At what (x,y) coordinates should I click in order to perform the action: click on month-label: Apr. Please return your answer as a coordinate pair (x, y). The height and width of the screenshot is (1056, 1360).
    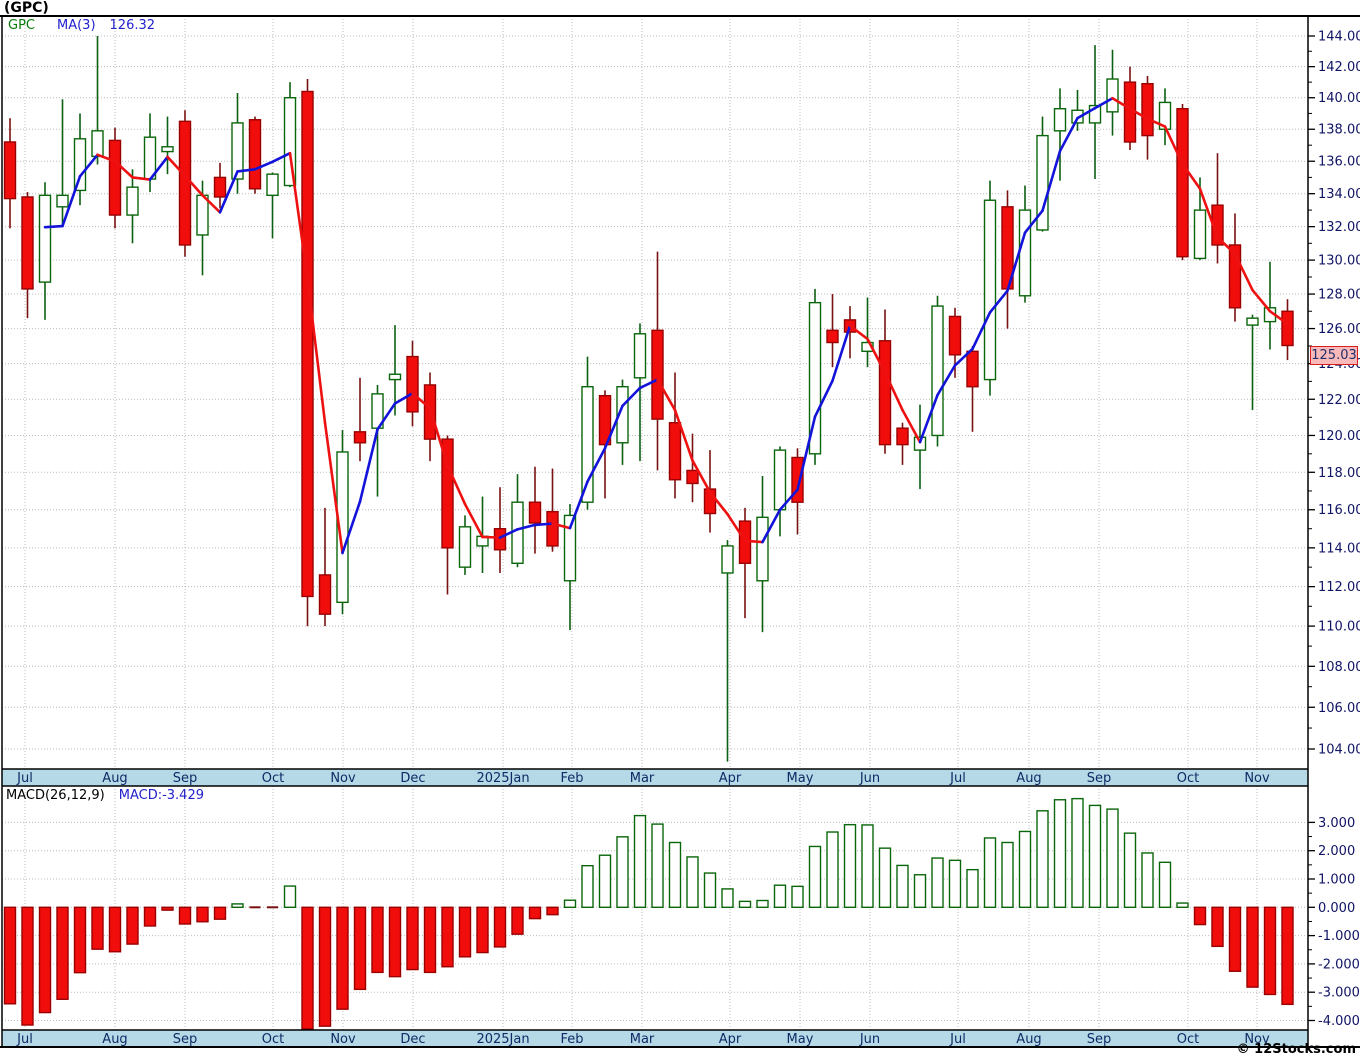
    Looking at the image, I should click on (730, 778).